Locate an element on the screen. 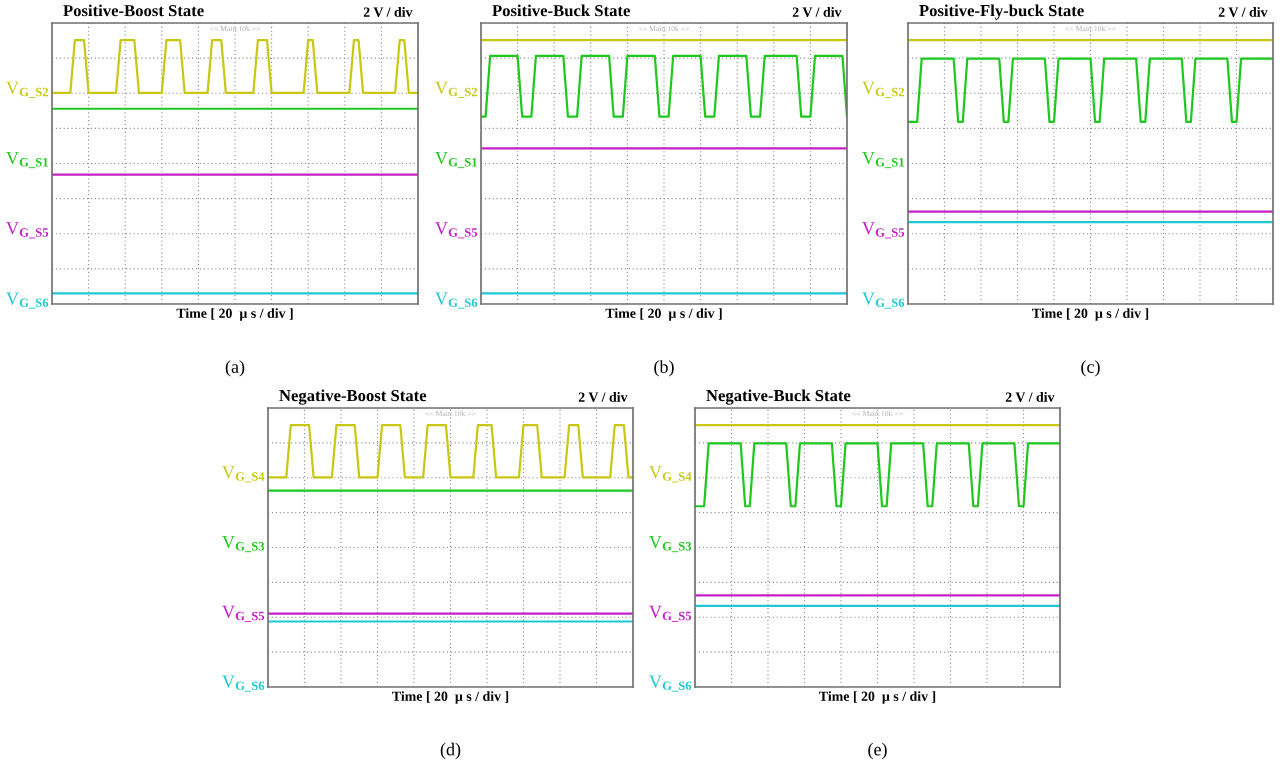 This screenshot has width=1282, height=774. text: (d) is located at coordinates (450, 751).